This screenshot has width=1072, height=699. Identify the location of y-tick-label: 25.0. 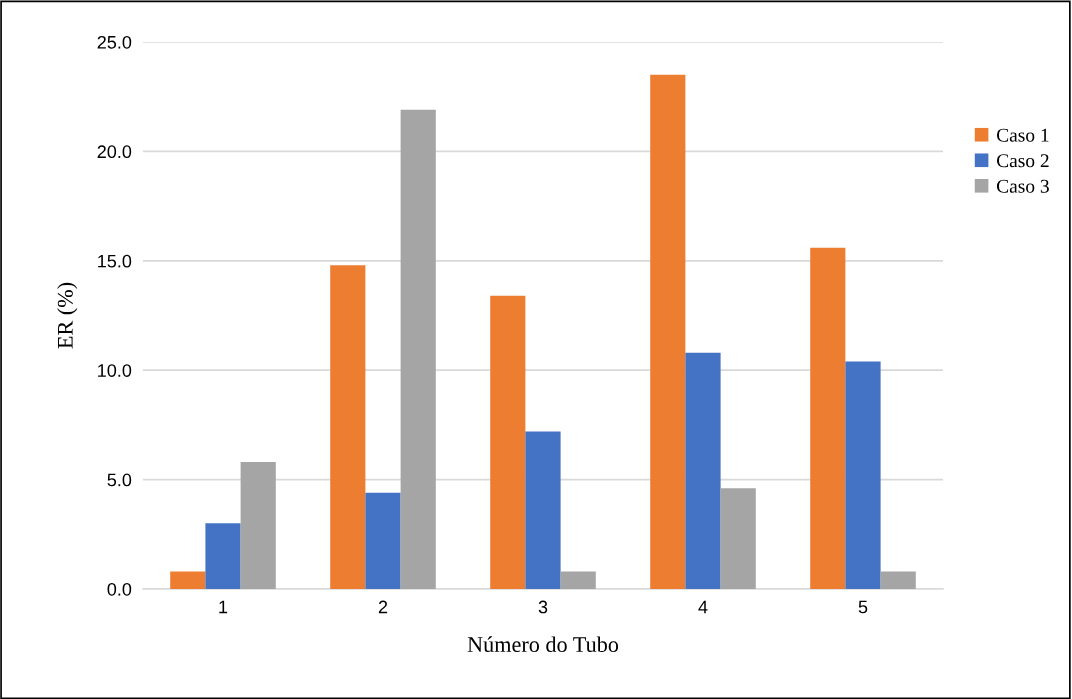
(114, 42).